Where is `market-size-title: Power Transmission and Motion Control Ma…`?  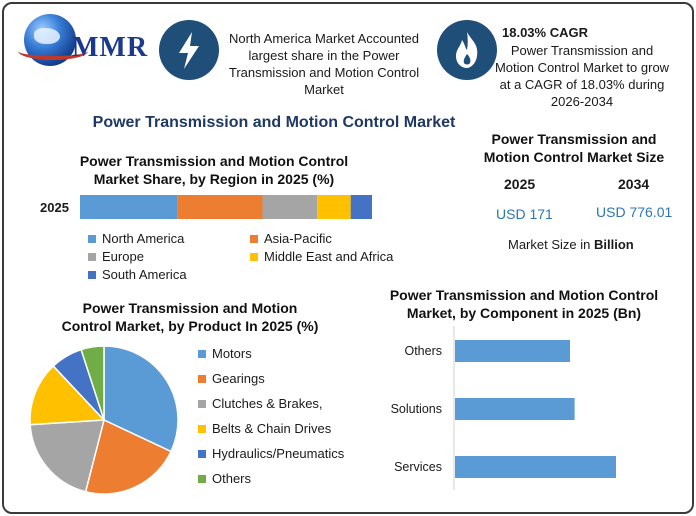 market-size-title: Power Transmission and Motion Control Ma… is located at coordinates (574, 148).